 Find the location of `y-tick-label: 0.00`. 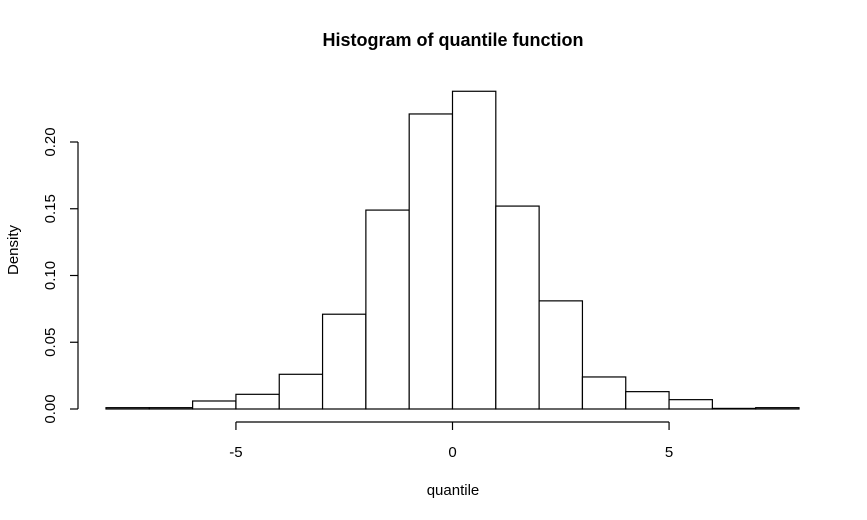

y-tick-label: 0.00 is located at coordinates (50, 408).